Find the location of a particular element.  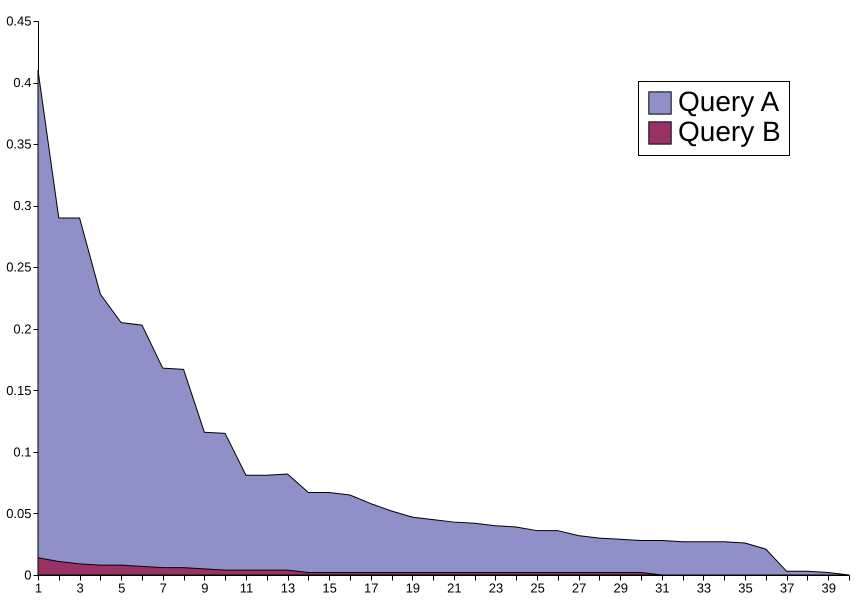

legend-label: Query A is located at coordinates (729, 101).